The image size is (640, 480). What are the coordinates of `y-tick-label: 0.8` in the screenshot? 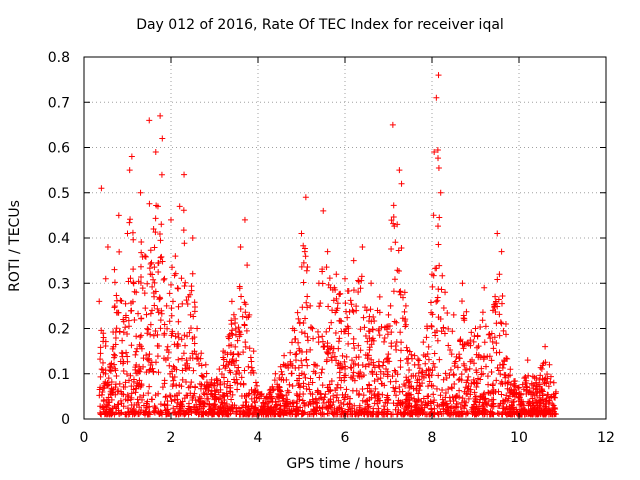 It's located at (59, 58).